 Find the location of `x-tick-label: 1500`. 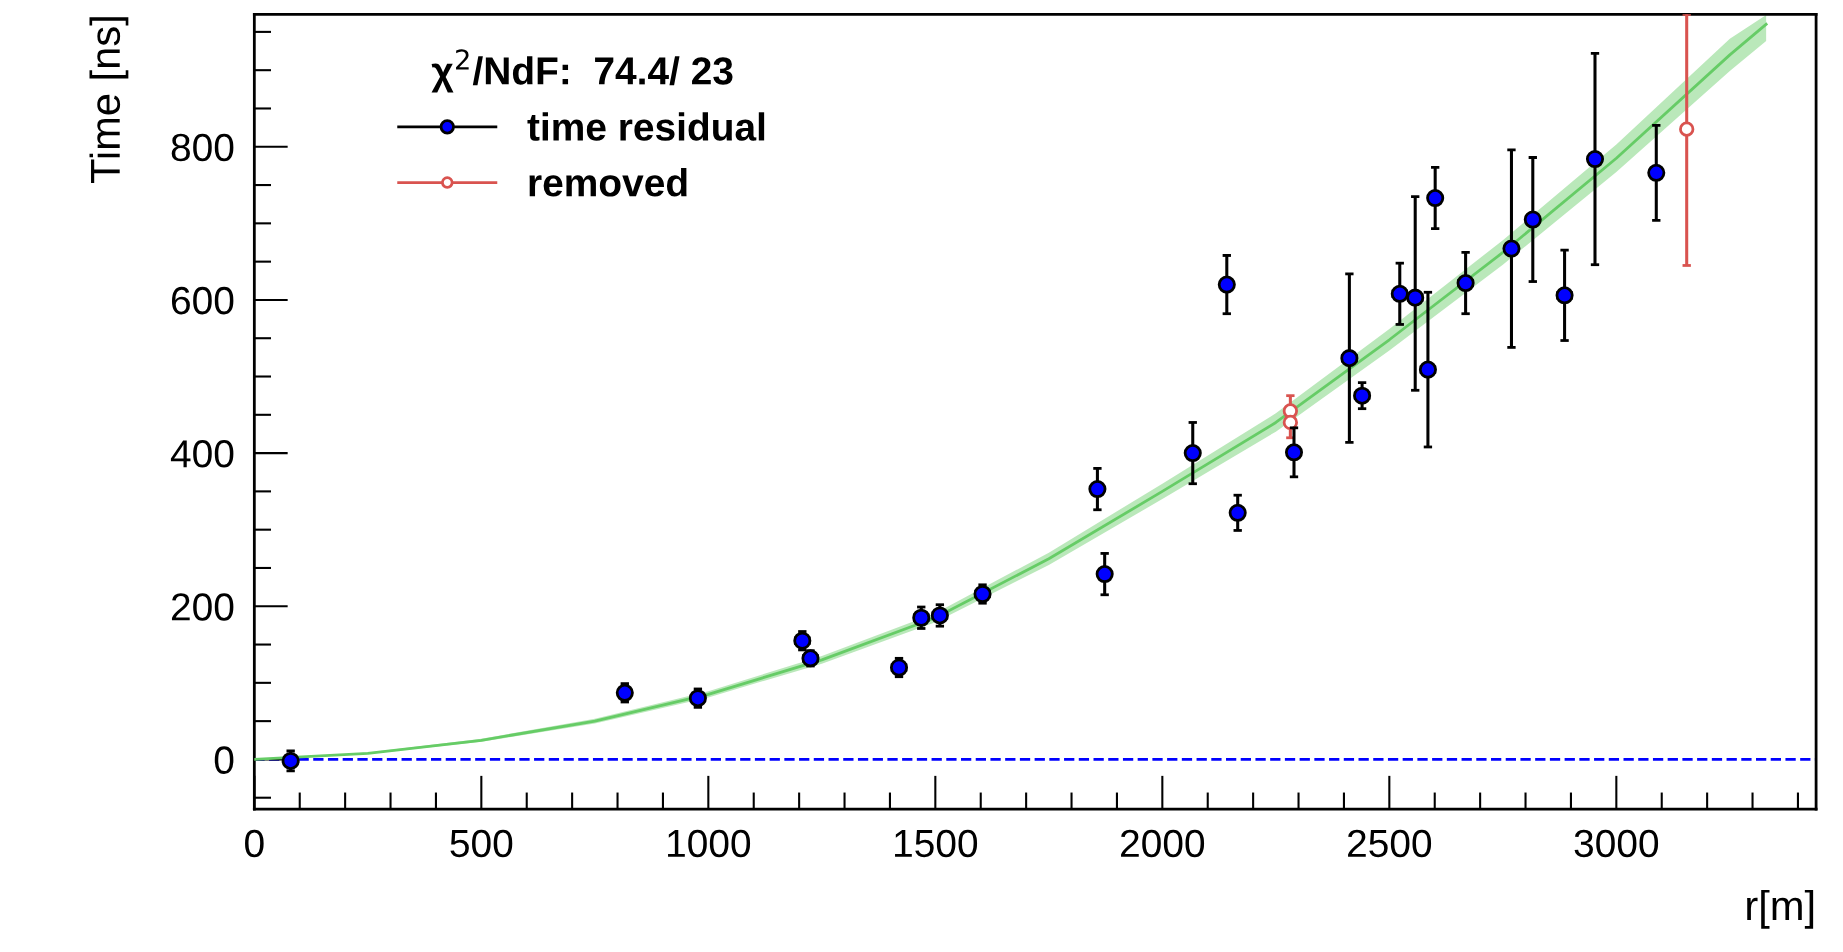

x-tick-label: 1500 is located at coordinates (936, 843).